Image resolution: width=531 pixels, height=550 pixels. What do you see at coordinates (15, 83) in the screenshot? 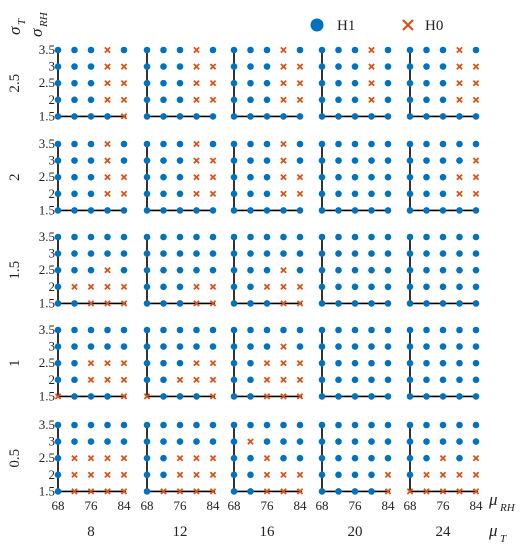
I see `row-value-label: 2.5` at bounding box center [15, 83].